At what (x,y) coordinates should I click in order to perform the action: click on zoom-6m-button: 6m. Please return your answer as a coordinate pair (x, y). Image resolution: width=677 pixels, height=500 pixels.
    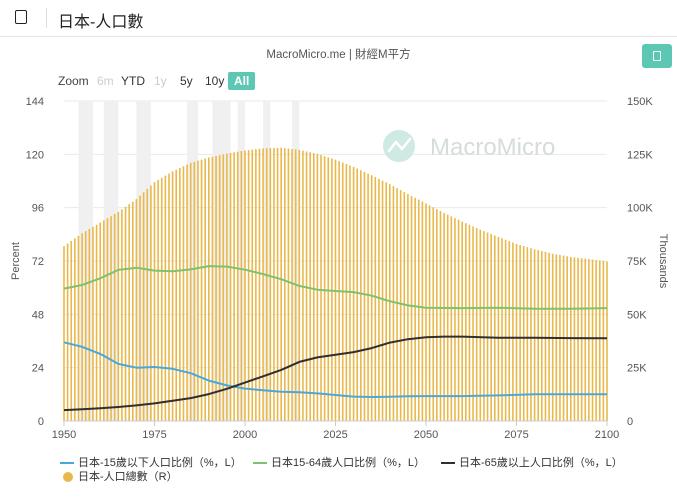
    Looking at the image, I should click on (105, 81).